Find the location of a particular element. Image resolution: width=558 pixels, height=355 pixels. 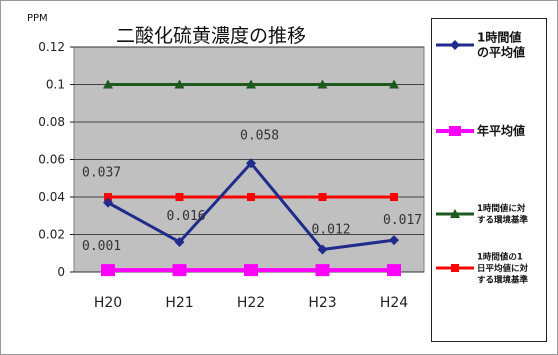

x-tick-label: H20 is located at coordinates (108, 303).